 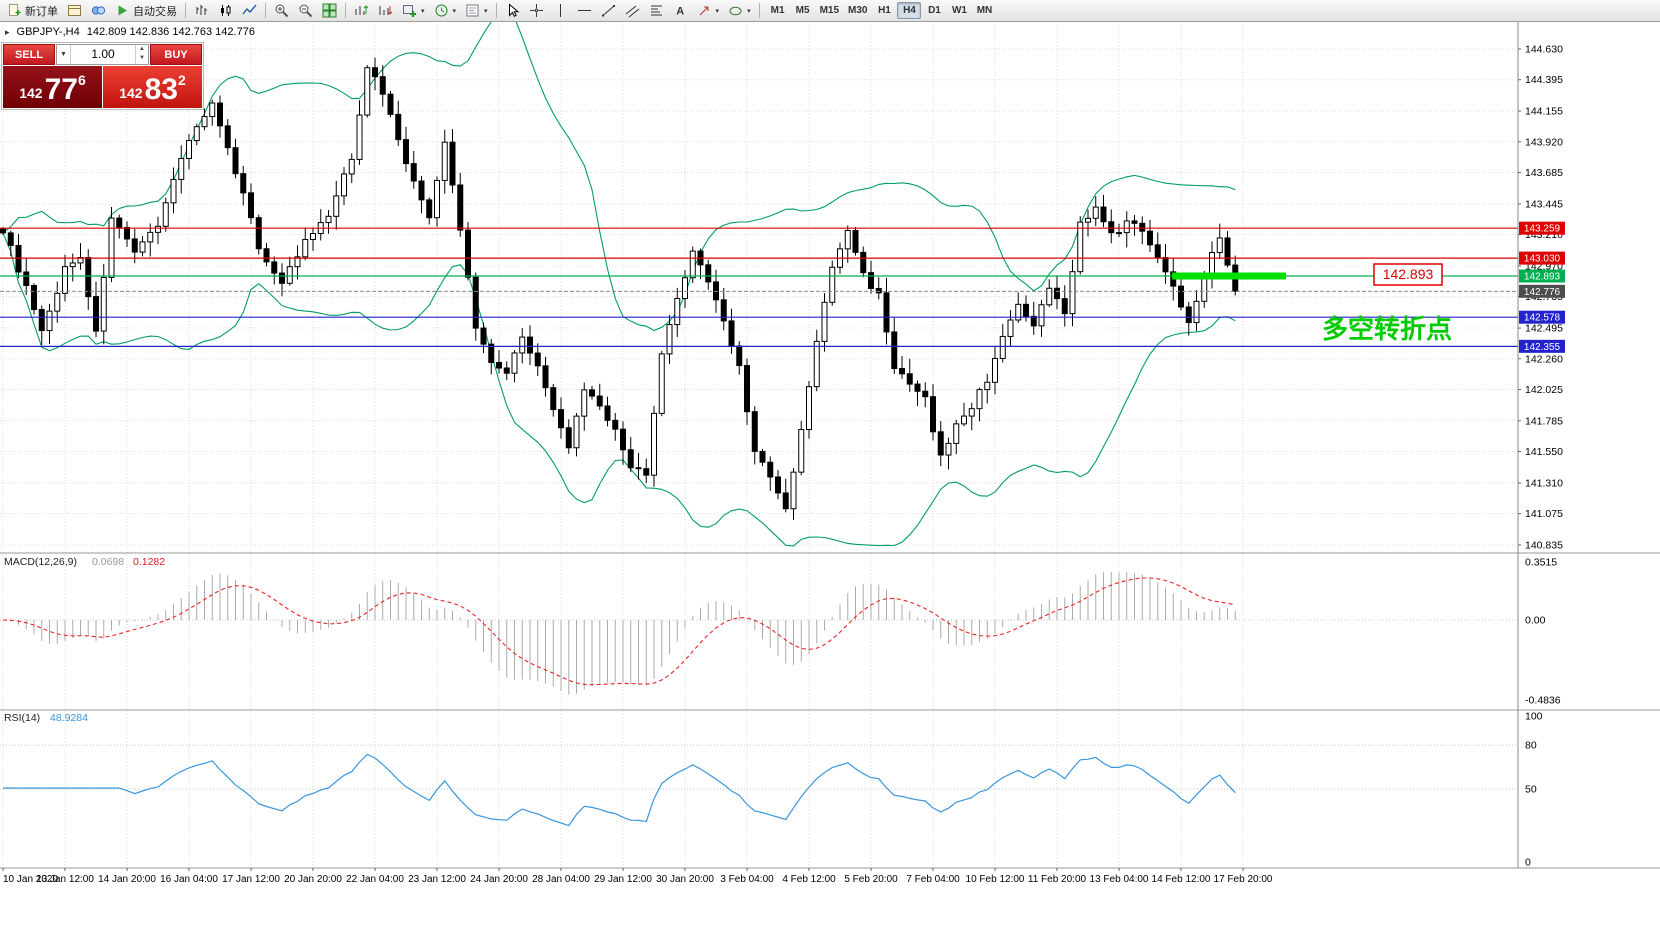 I want to click on timeframe-button-w1: W1, so click(x=959, y=10).